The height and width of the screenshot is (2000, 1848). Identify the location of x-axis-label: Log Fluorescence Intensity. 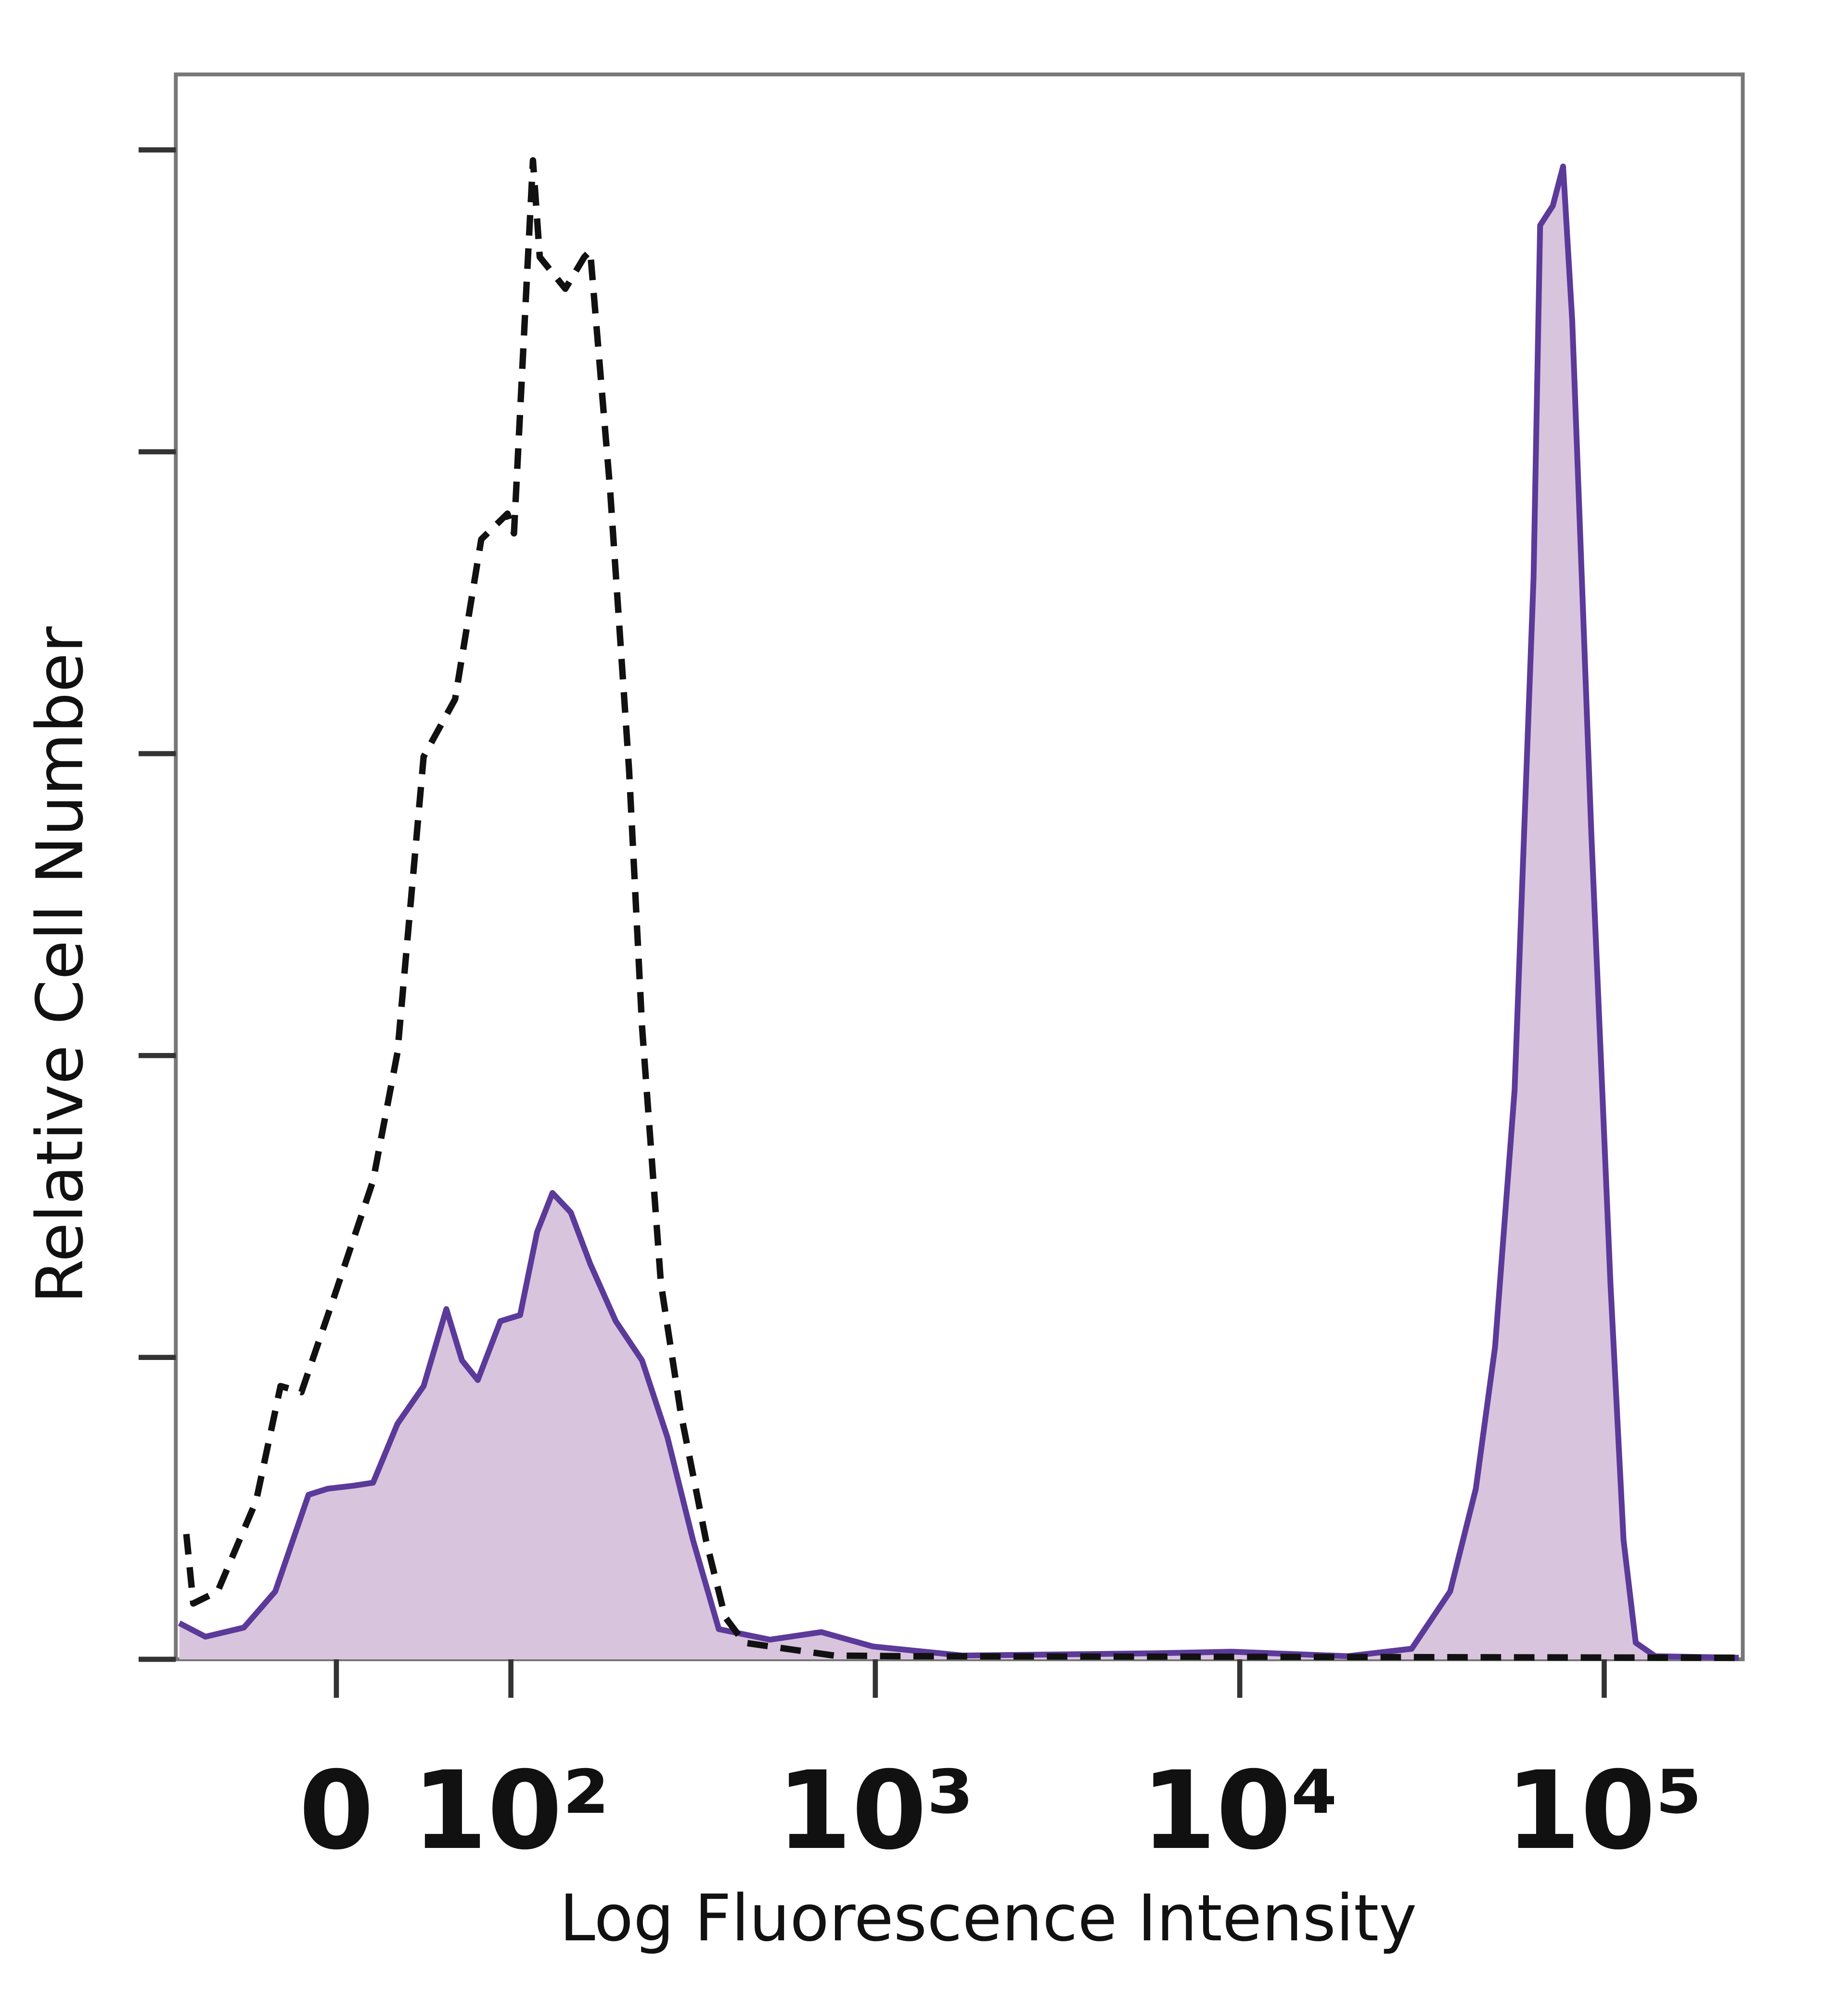
(988, 1918).